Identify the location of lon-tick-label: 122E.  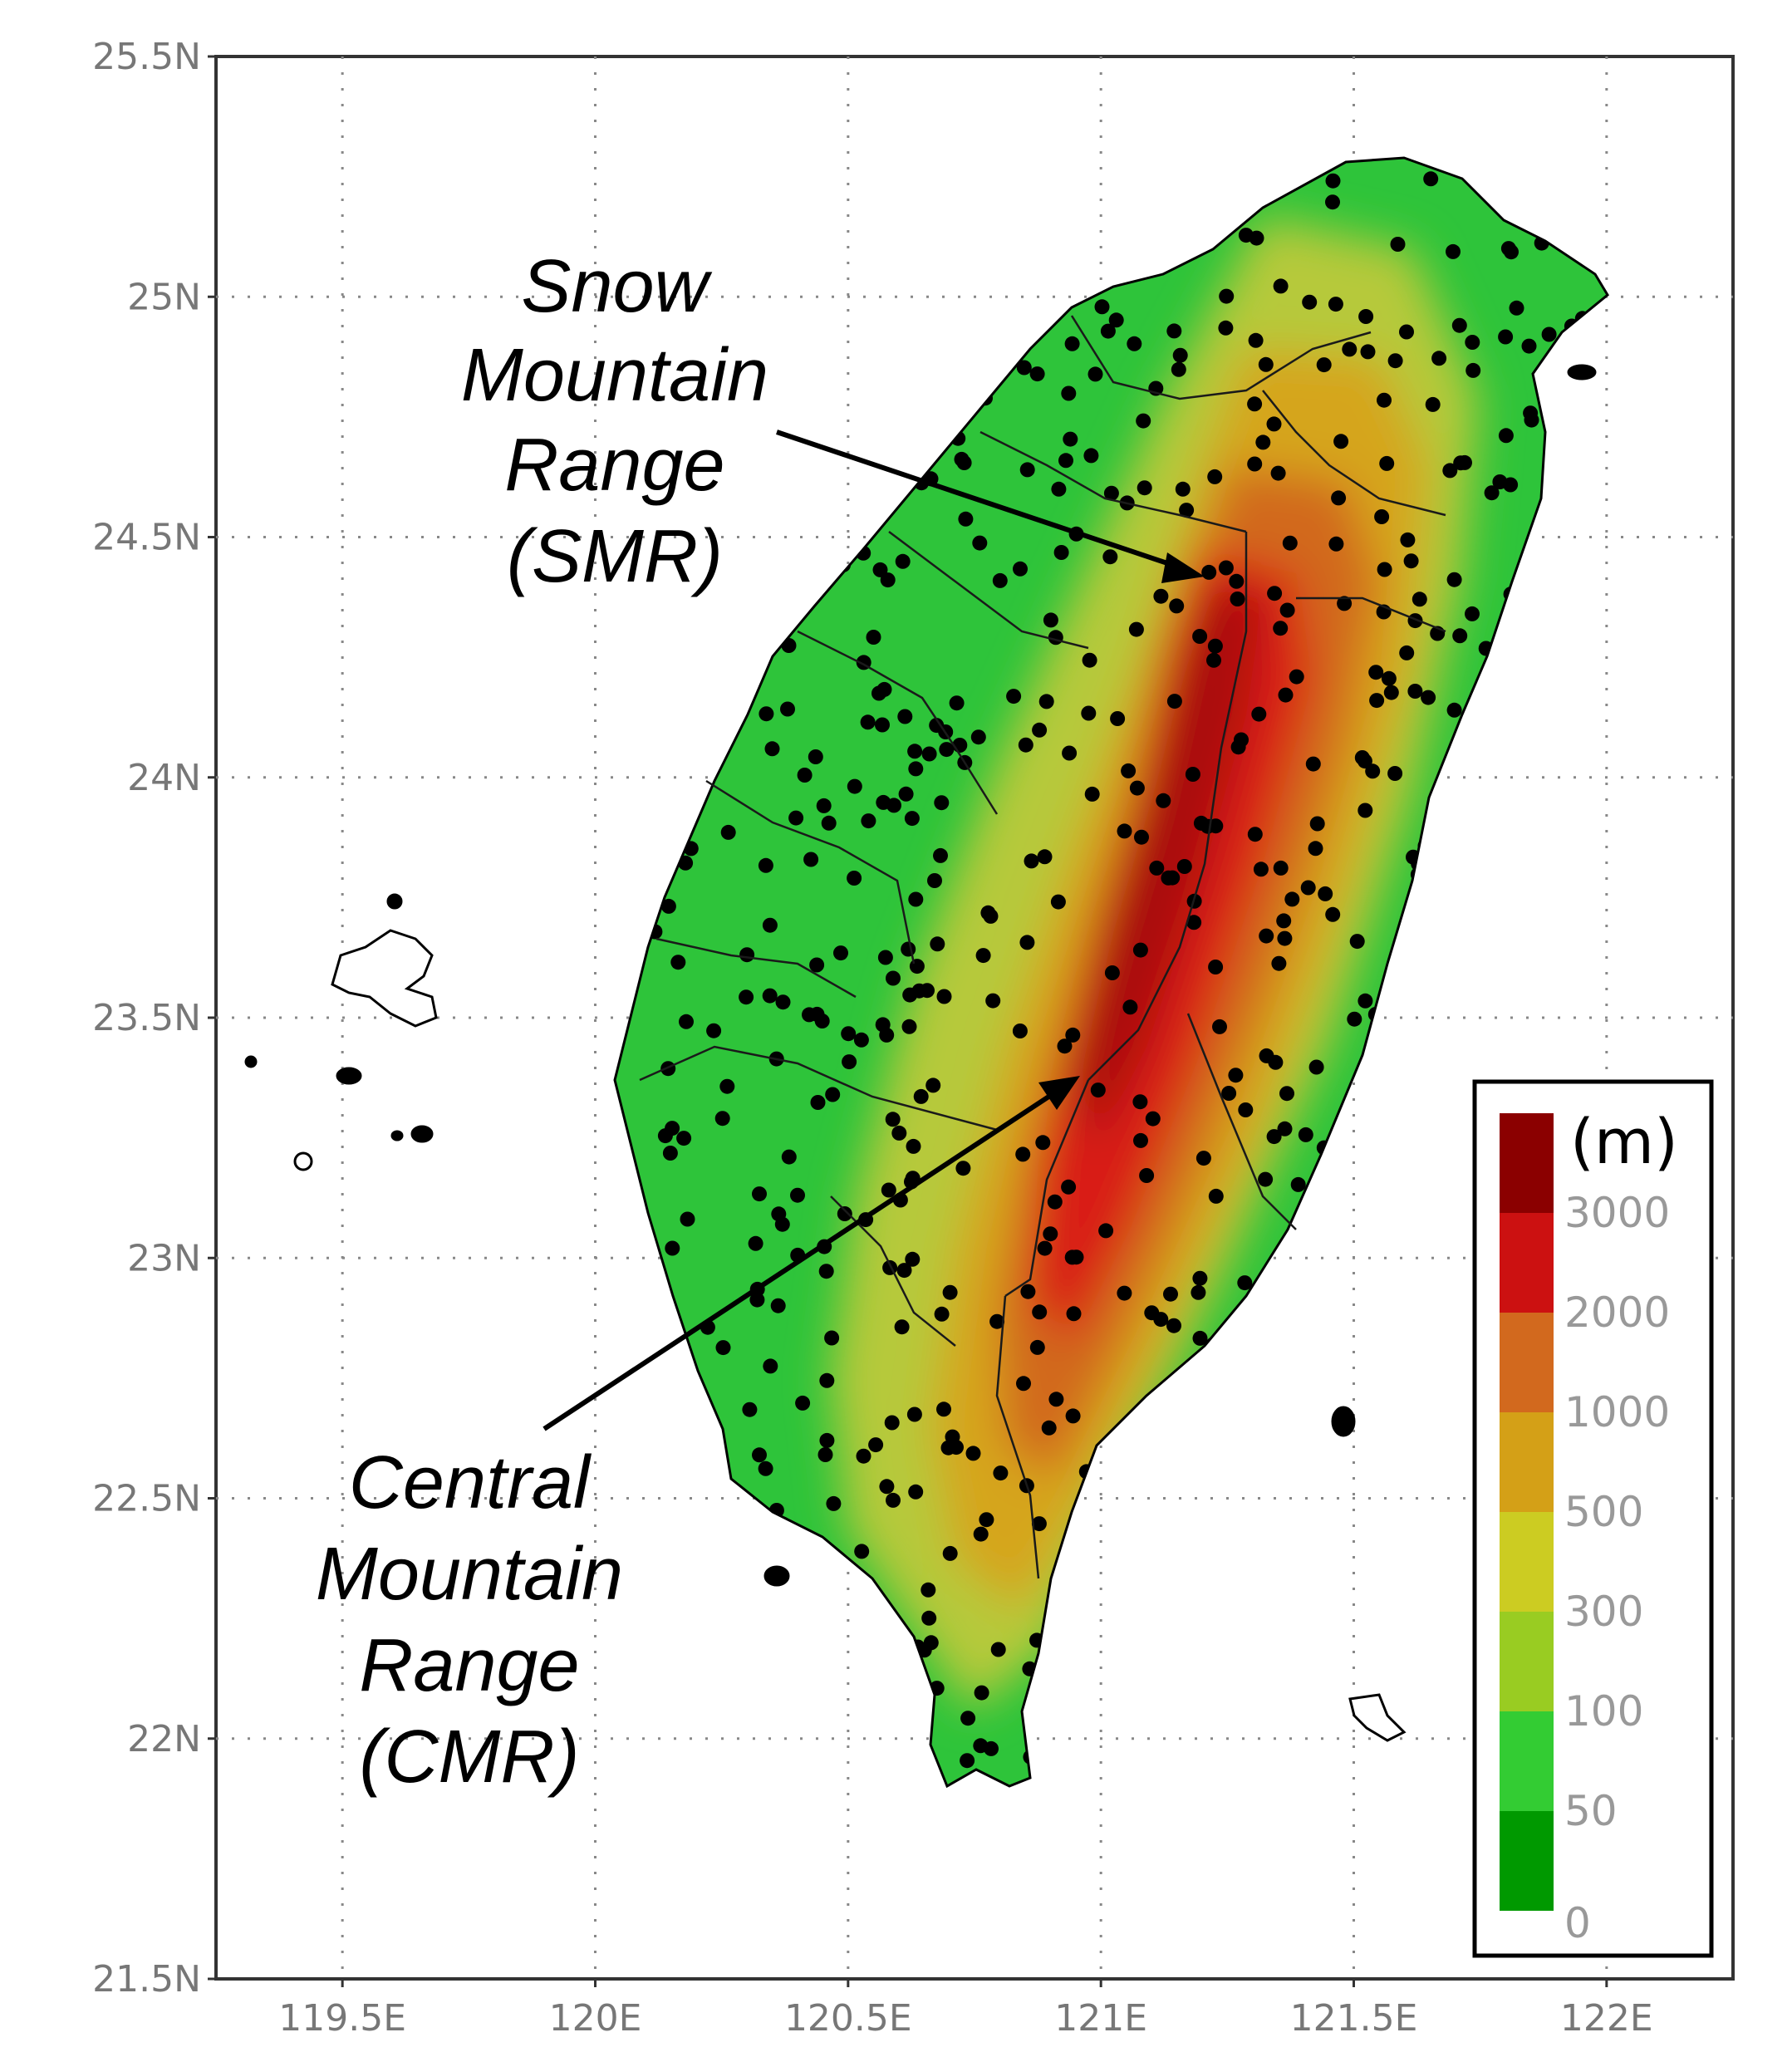
(1607, 2019).